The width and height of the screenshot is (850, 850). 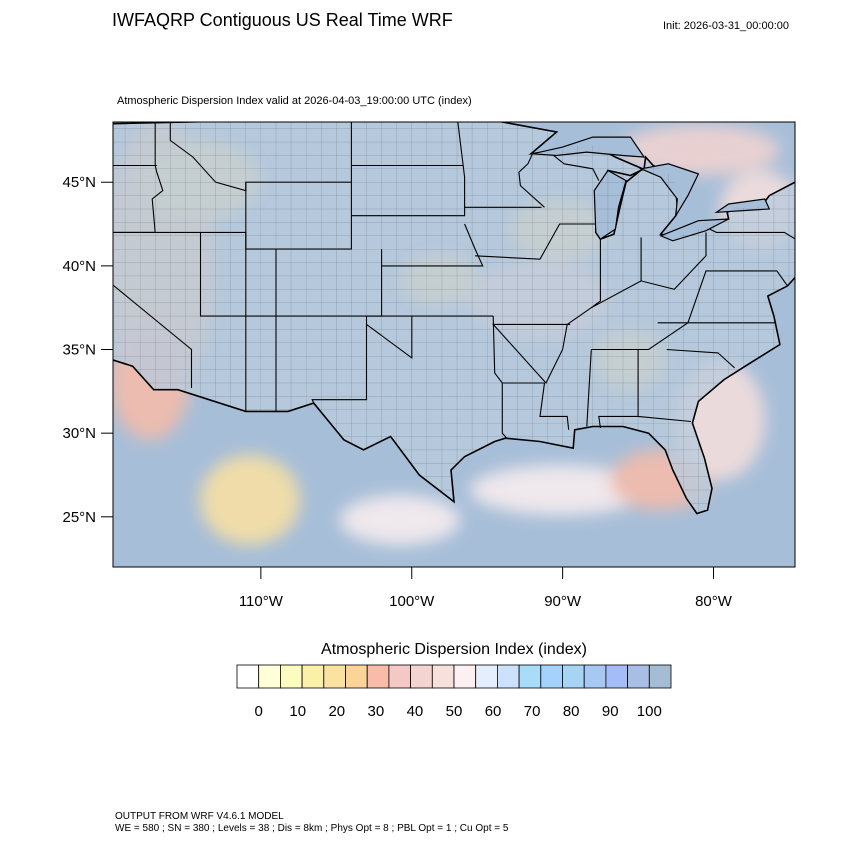 I want to click on colorbar-label: 20, so click(x=337, y=711).